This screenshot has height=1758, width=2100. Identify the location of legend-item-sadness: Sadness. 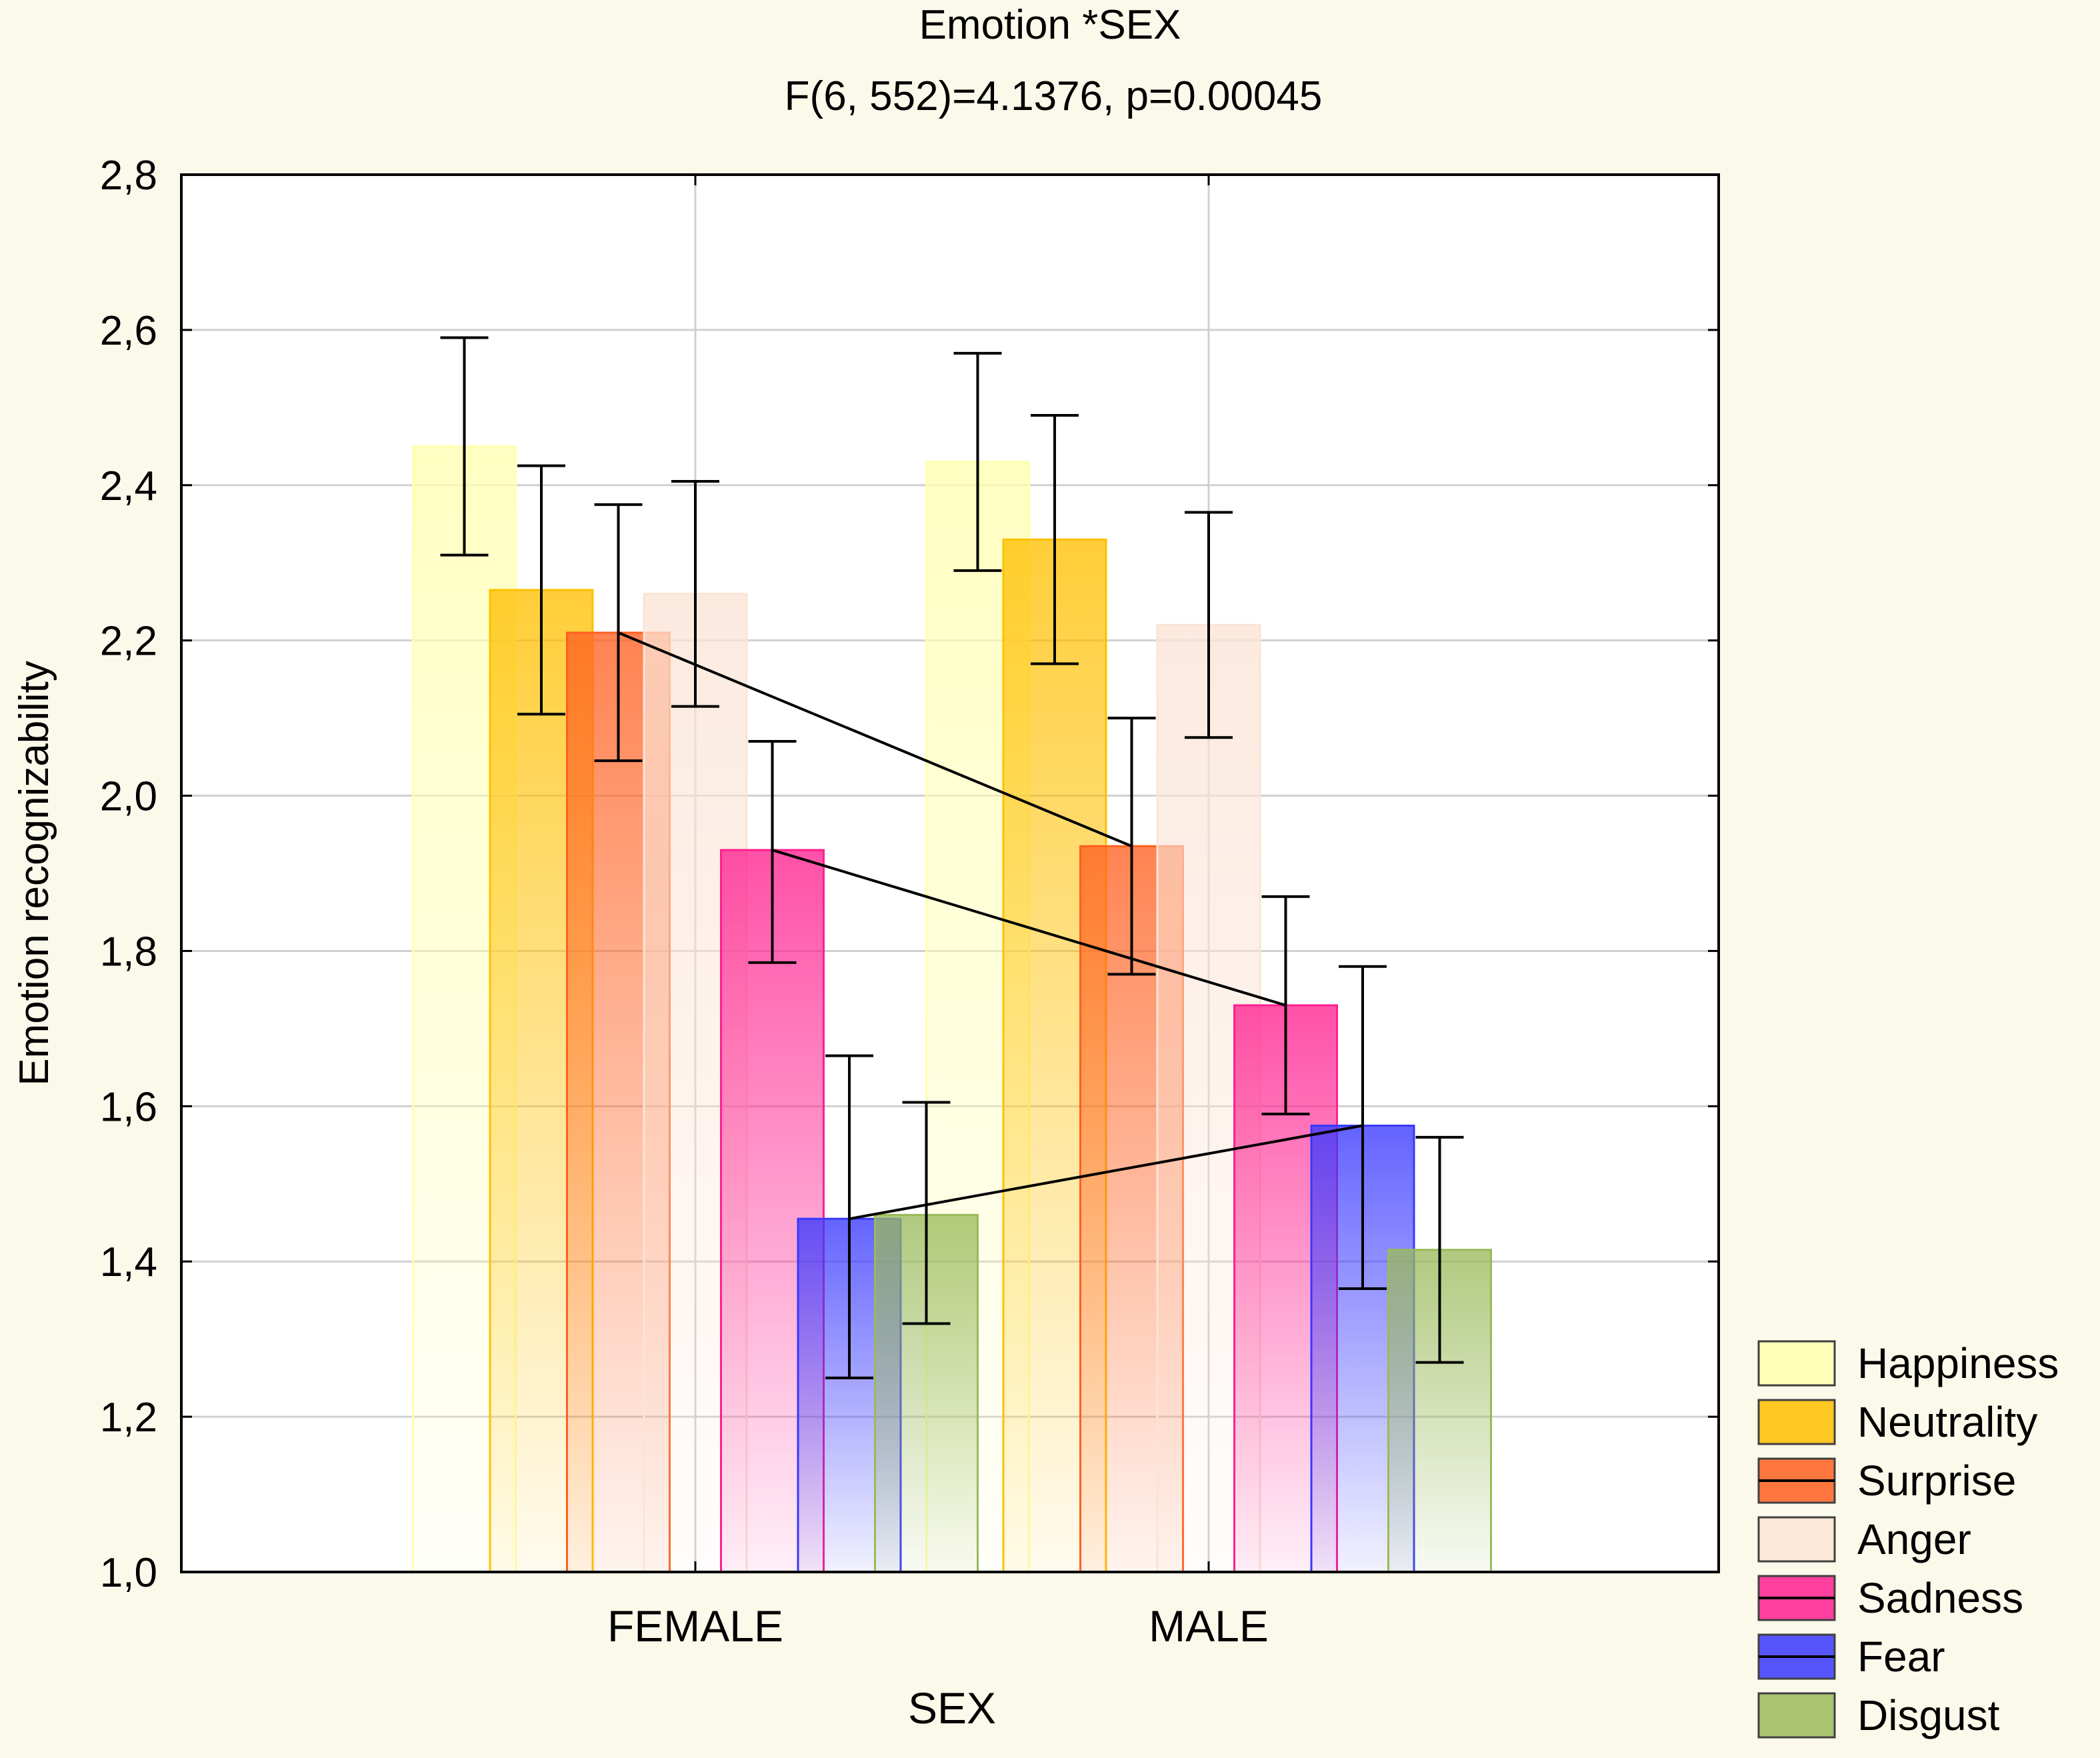
(1890, 1598).